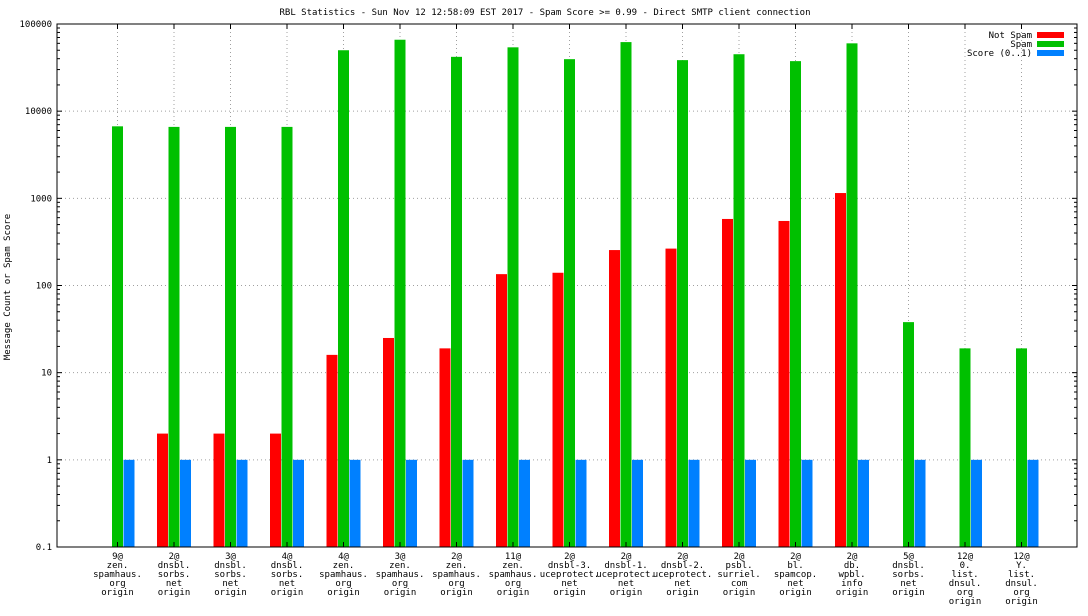 This screenshot has height=616, width=1088. I want to click on legend-label: Score (0..1), so click(999, 54).